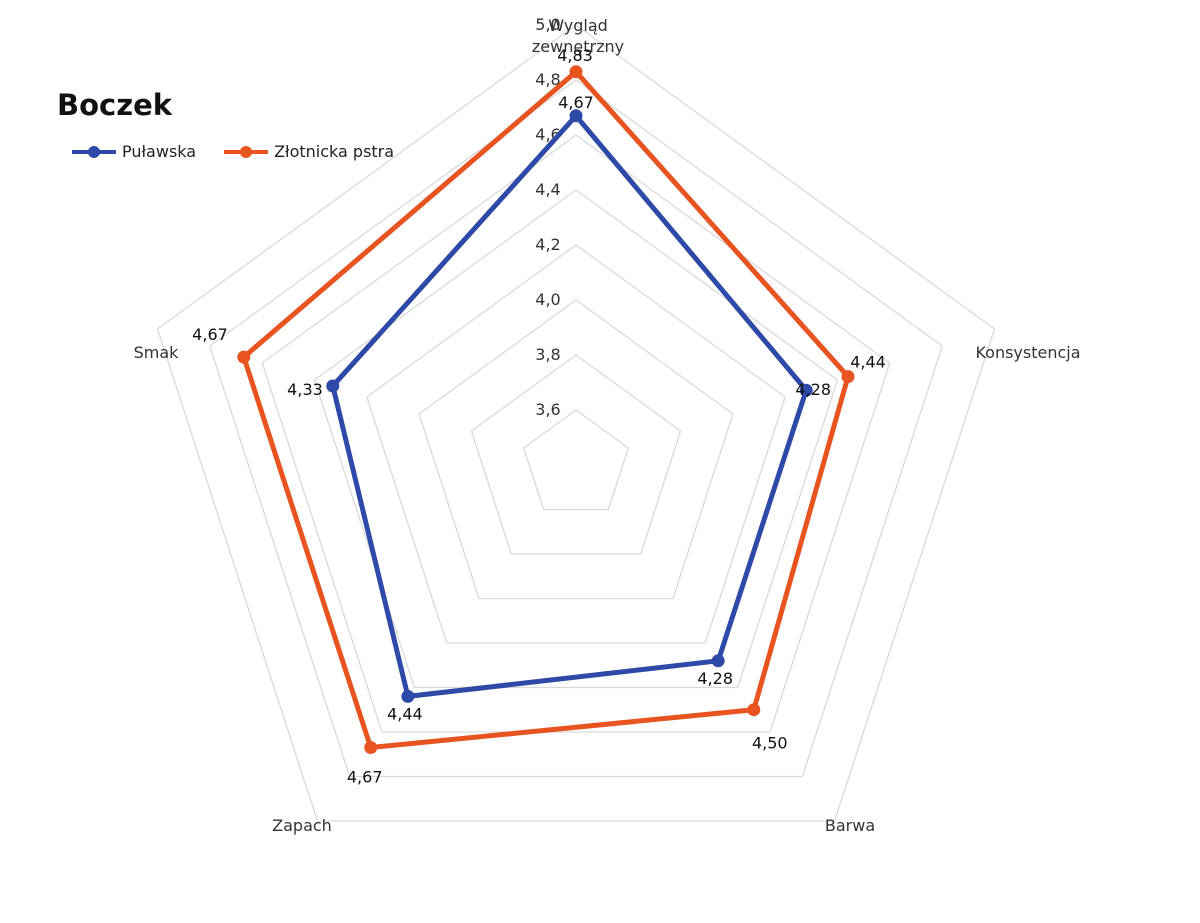 This screenshot has width=1200, height=923. Describe the element at coordinates (547, 244) in the screenshot. I see `tick-label: 4,2` at that location.